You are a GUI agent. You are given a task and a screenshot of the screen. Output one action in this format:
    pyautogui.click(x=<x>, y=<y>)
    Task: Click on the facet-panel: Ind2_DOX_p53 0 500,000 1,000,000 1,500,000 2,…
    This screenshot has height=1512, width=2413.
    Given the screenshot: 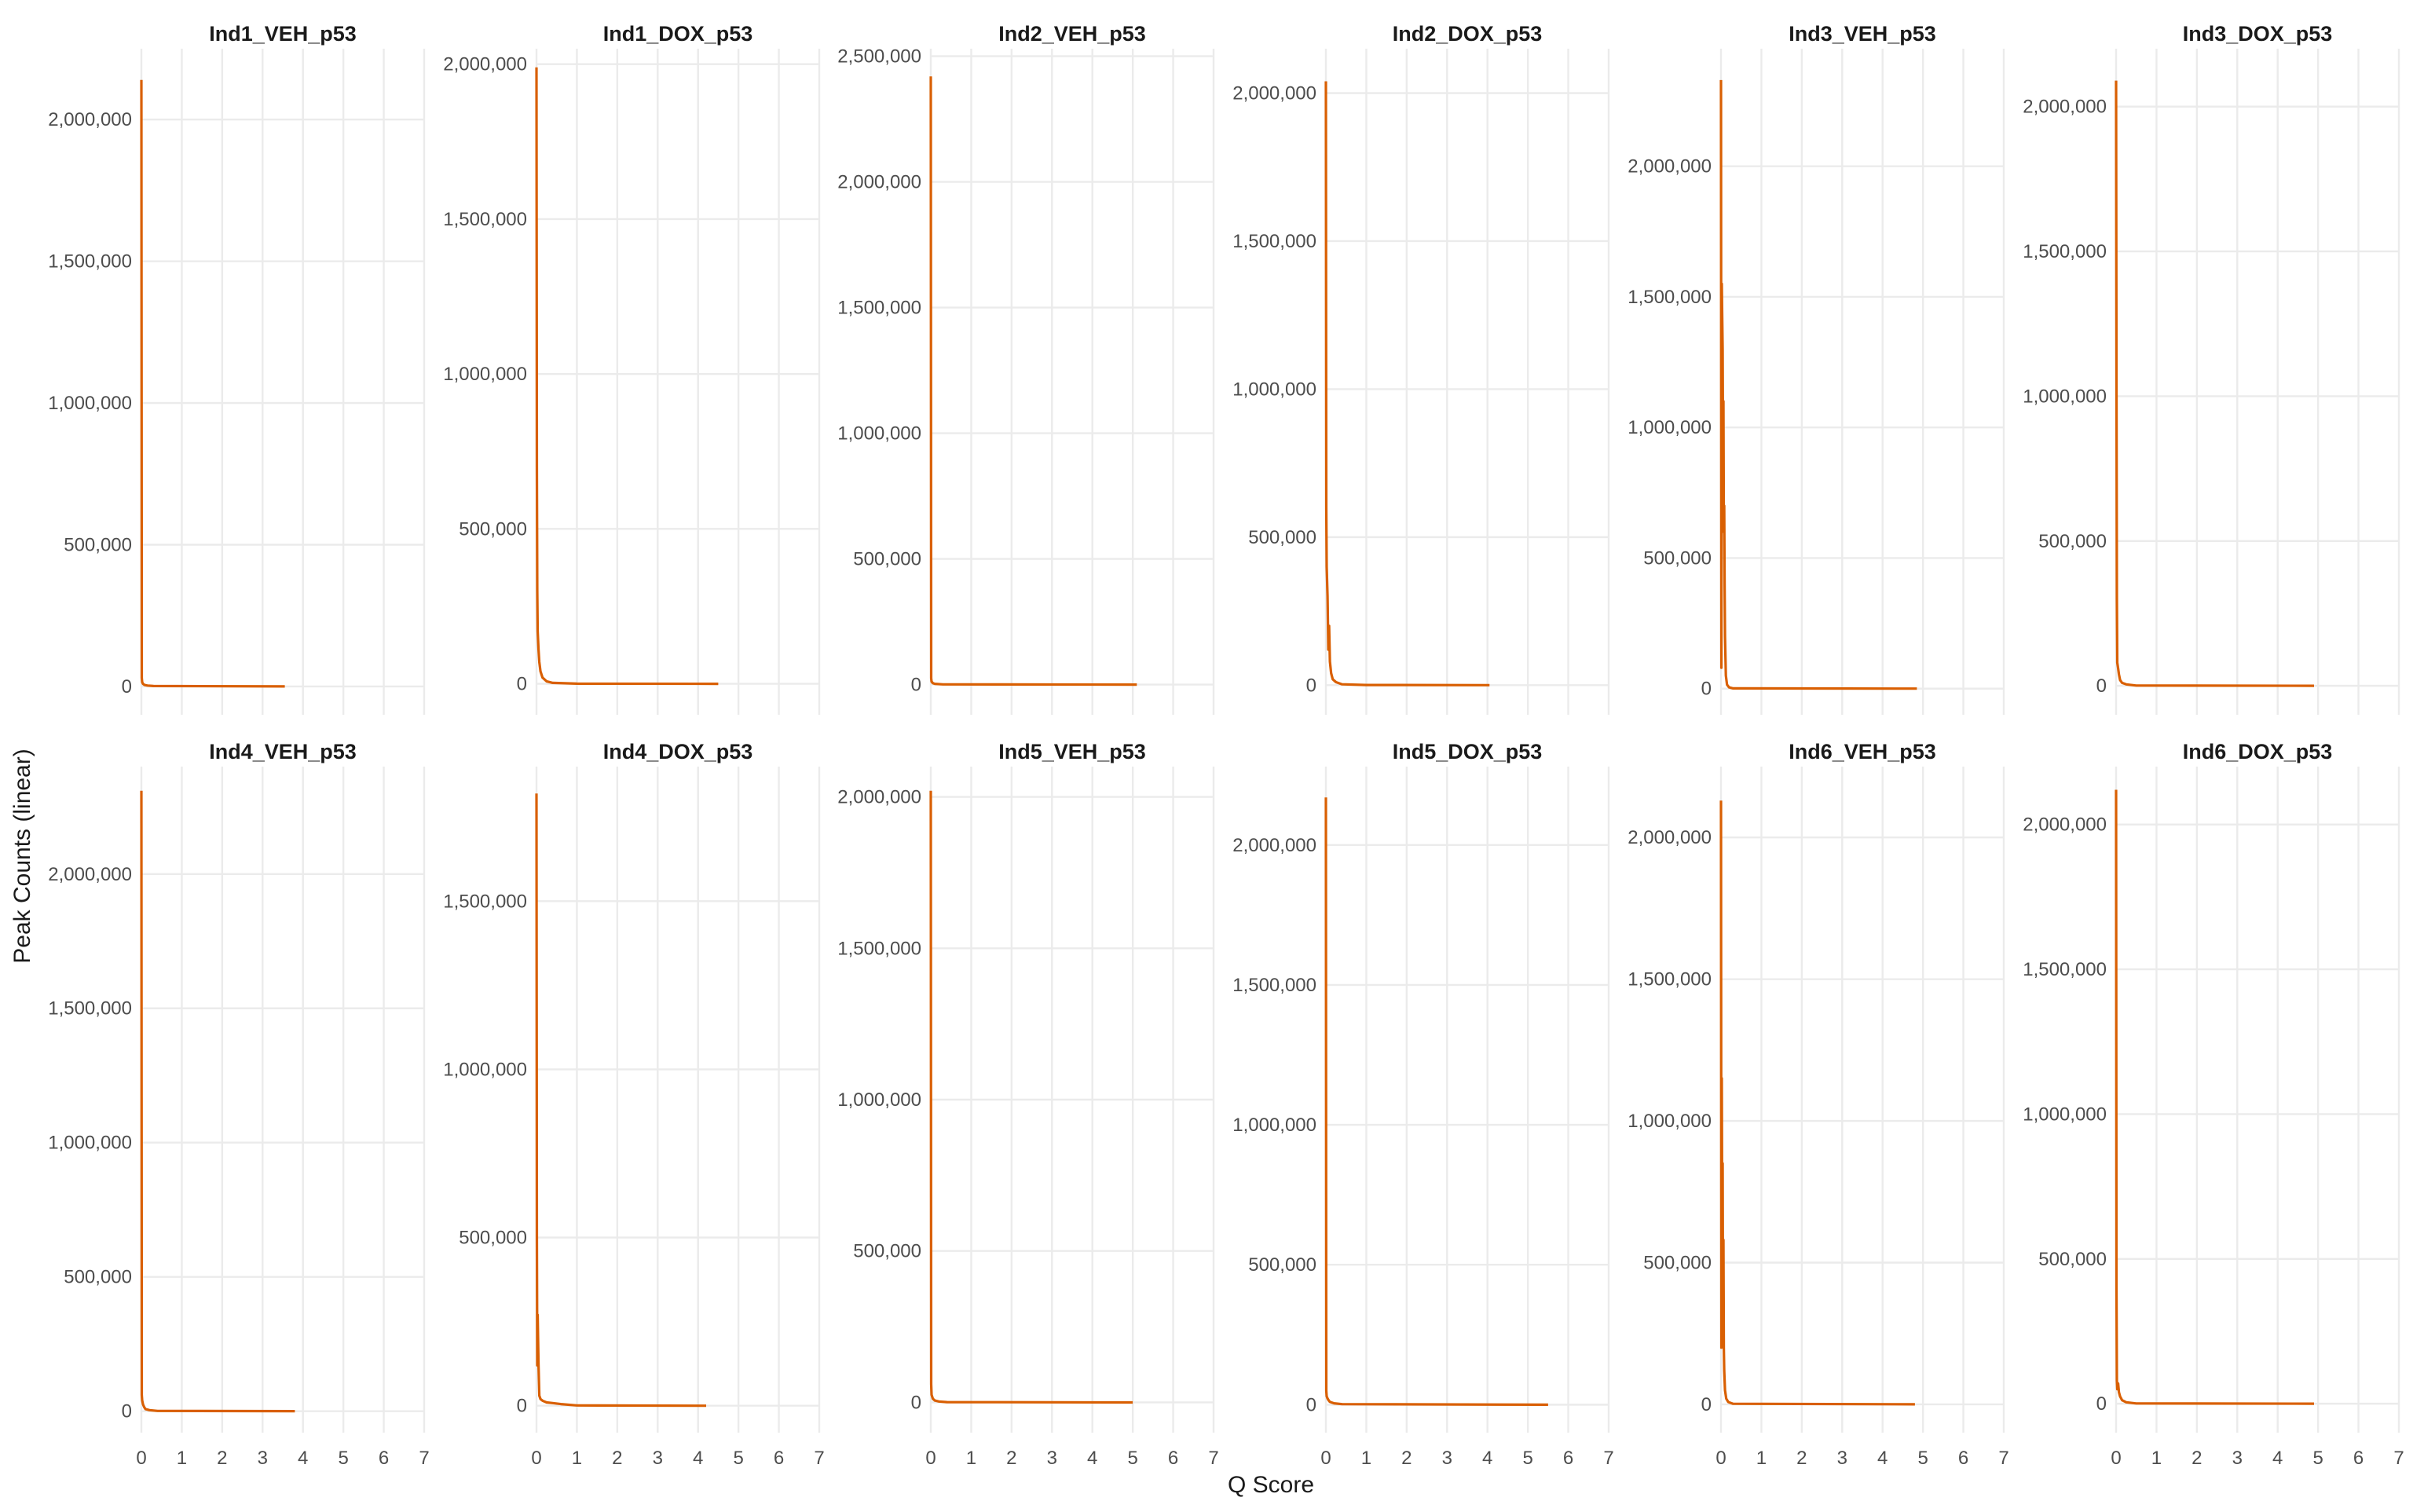 What is the action you would take?
    pyautogui.click(x=1421, y=368)
    